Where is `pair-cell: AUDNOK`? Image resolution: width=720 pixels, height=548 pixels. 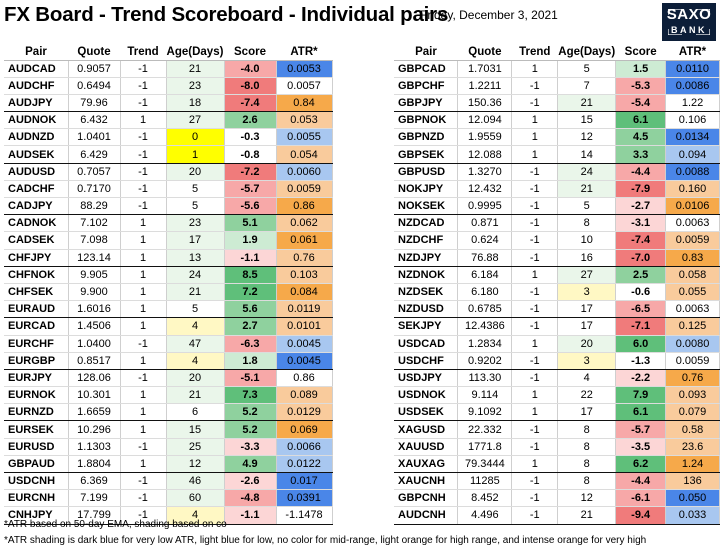
pair-cell: AUDNOK is located at coordinates (36, 120).